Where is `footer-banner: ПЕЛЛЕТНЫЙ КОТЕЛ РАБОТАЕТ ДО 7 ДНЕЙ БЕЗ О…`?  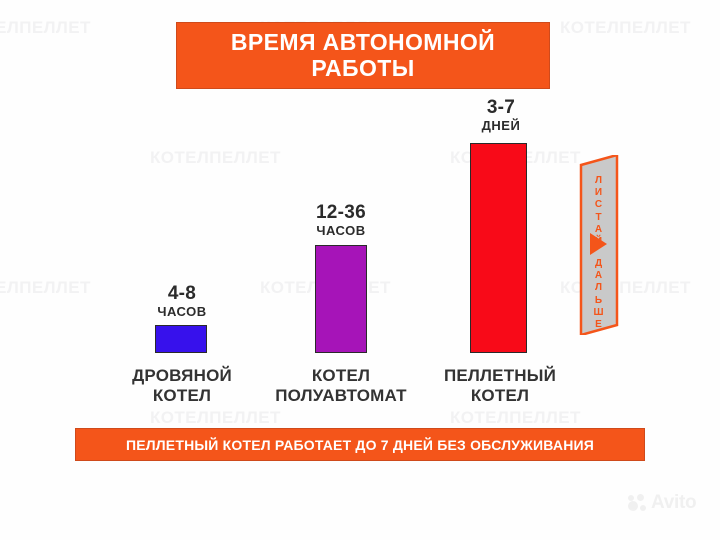 footer-banner: ПЕЛЛЕТНЫЙ КОТЕЛ РАБОТАЕТ ДО 7 ДНЕЙ БЕЗ О… is located at coordinates (360, 444).